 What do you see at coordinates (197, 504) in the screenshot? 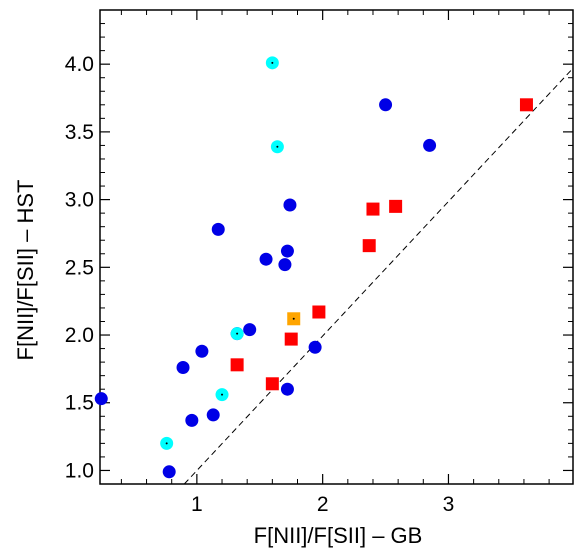
I see `x-tick-label: 1` at bounding box center [197, 504].